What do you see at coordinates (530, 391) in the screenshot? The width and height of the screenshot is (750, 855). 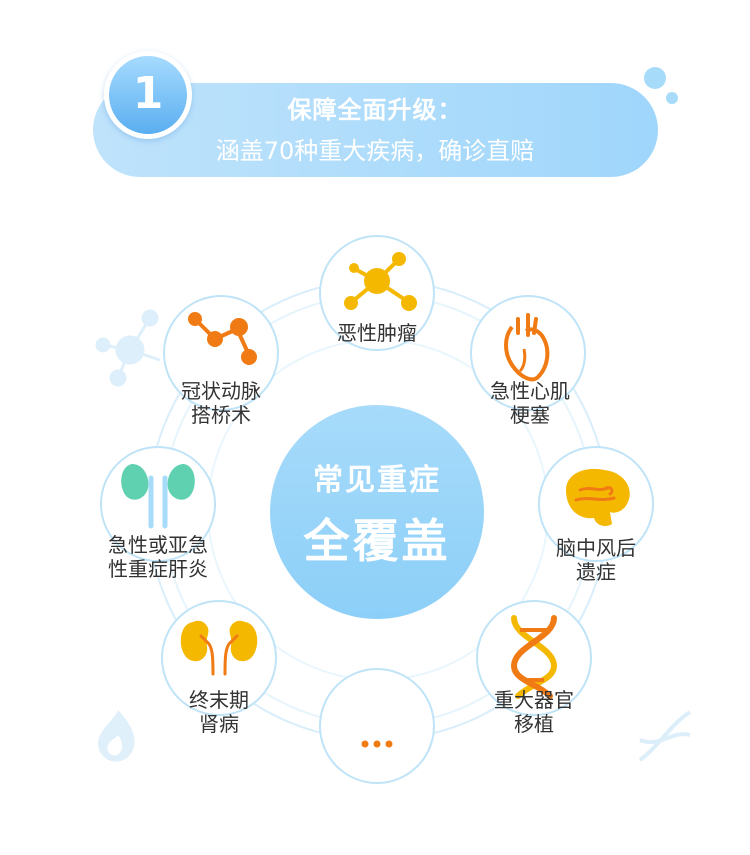 I see `label-line: 急性心肌` at bounding box center [530, 391].